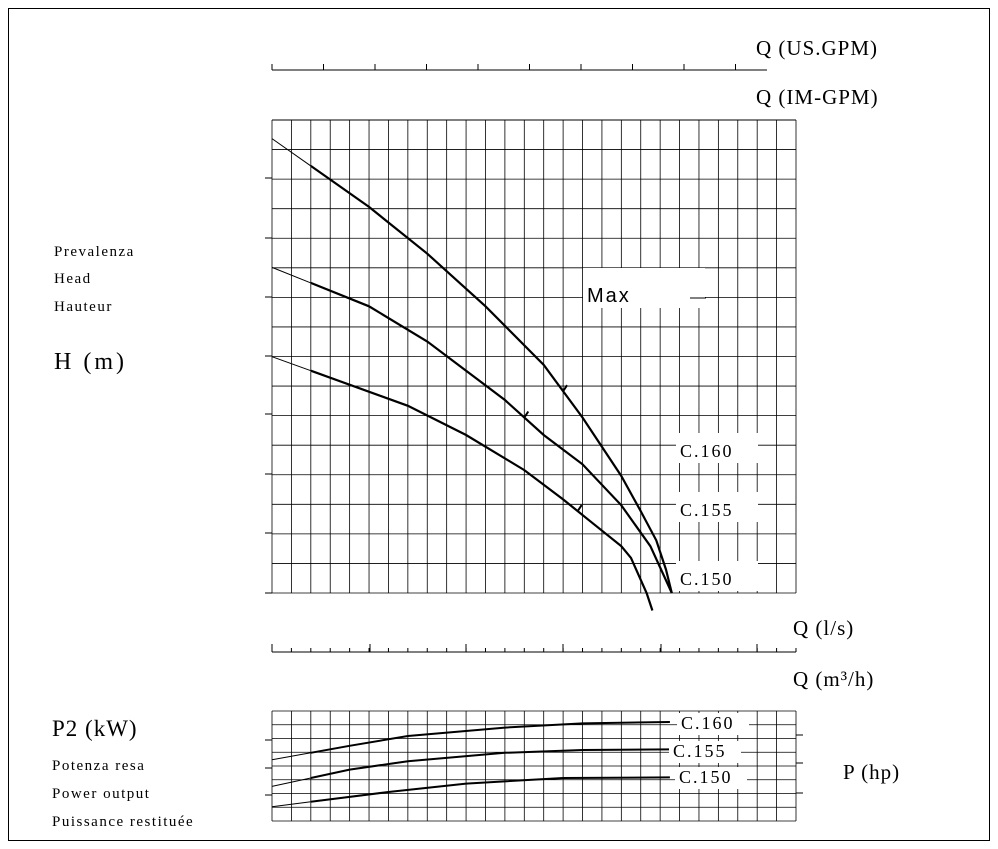 The image size is (998, 849). I want to click on power-label-C.150: C.150, so click(706, 777).